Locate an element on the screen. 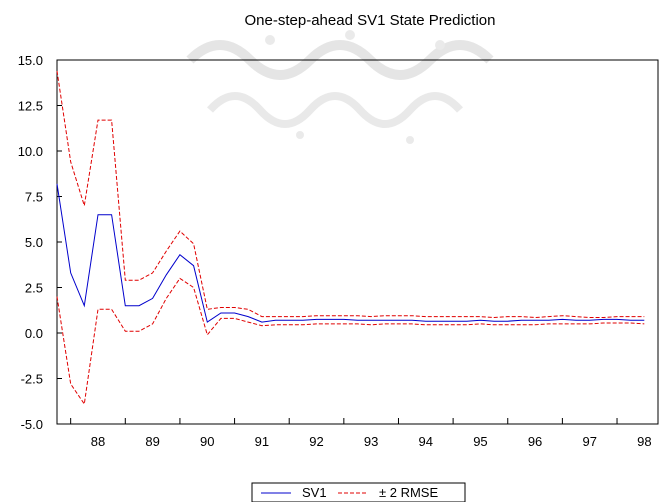 The image size is (659, 502). y-tick-label: -2.5 is located at coordinates (32, 379).